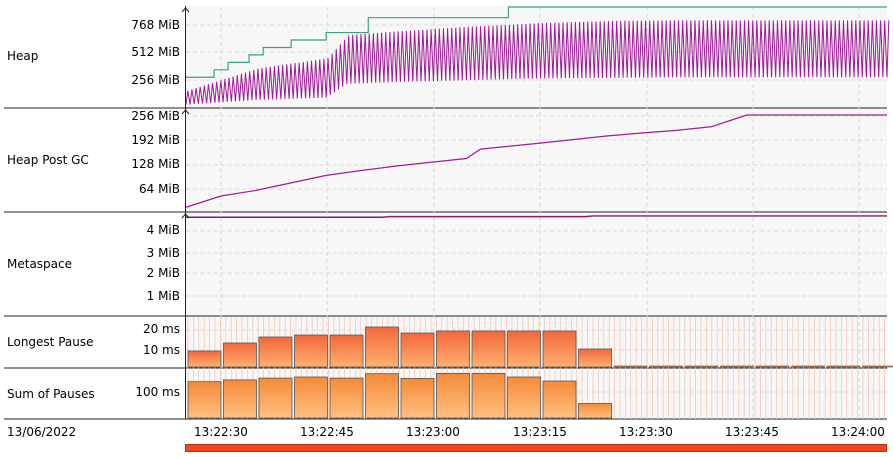 The height and width of the screenshot is (457, 893). What do you see at coordinates (161, 350) in the screenshot?
I see `longest-pause-tick-10: 10 ms` at bounding box center [161, 350].